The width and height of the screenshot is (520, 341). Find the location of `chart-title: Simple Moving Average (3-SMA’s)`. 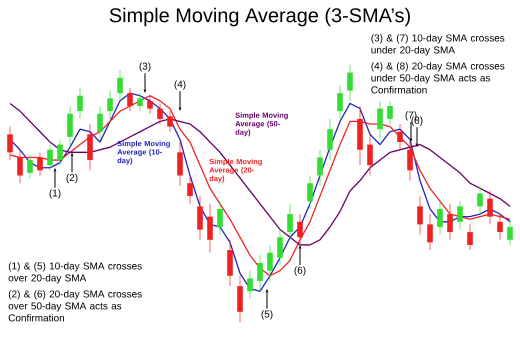

chart-title: Simple Moving Average (3-SMA’s) is located at coordinates (260, 17).